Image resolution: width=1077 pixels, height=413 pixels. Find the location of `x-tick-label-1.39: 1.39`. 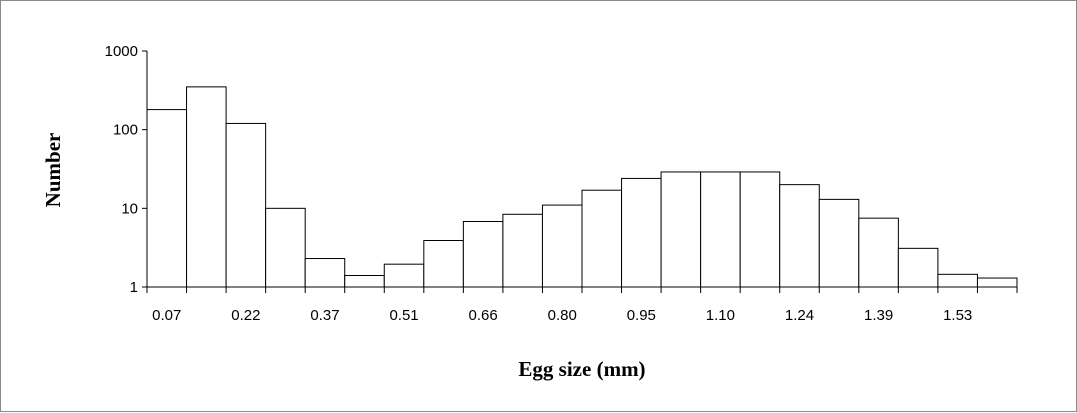

x-tick-label-1.39: 1.39 is located at coordinates (878, 315).